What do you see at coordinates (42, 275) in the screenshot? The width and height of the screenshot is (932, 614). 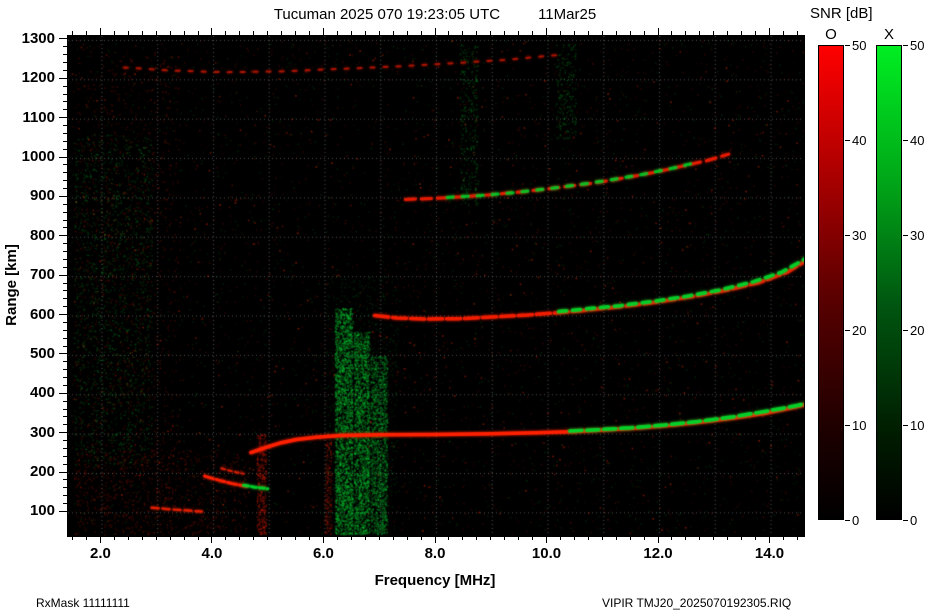 I see `y-tick-label: 700` at bounding box center [42, 275].